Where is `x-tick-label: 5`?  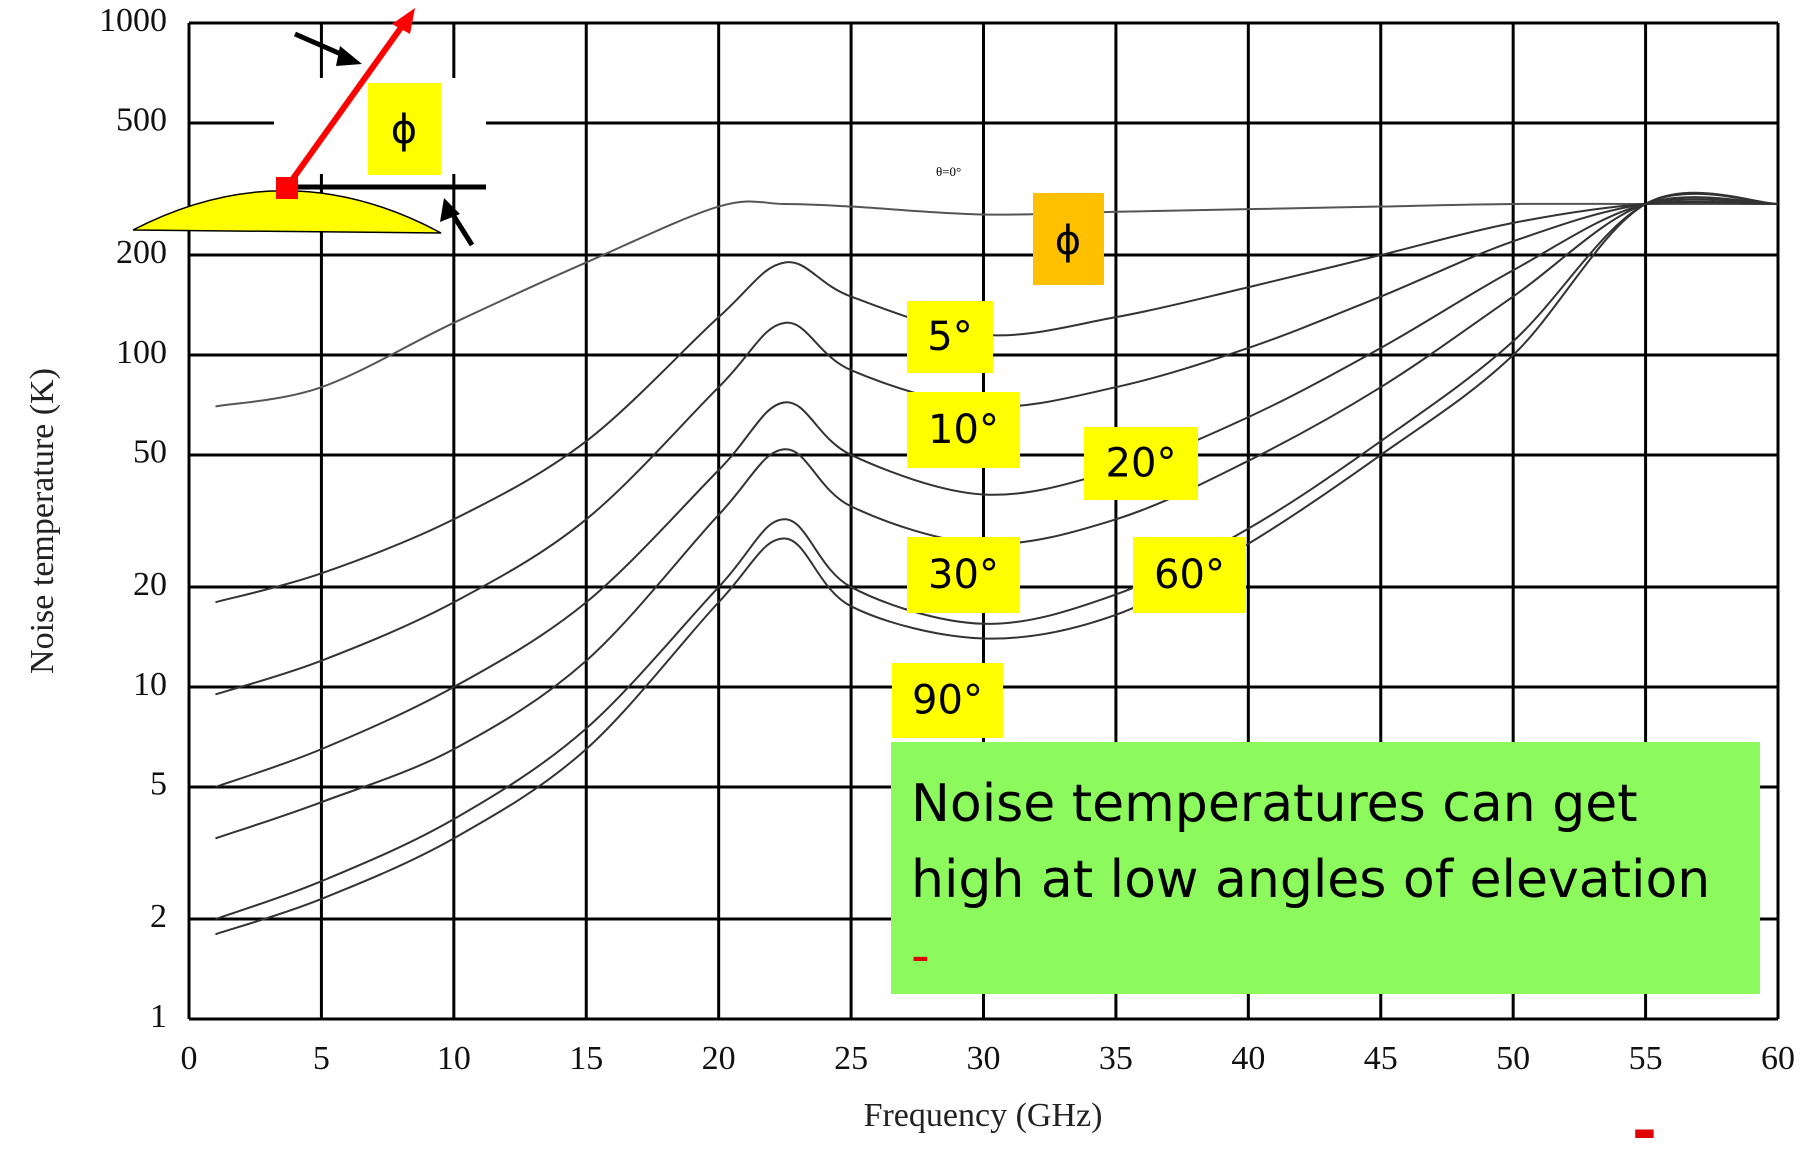 x-tick-label: 5 is located at coordinates (321, 1058).